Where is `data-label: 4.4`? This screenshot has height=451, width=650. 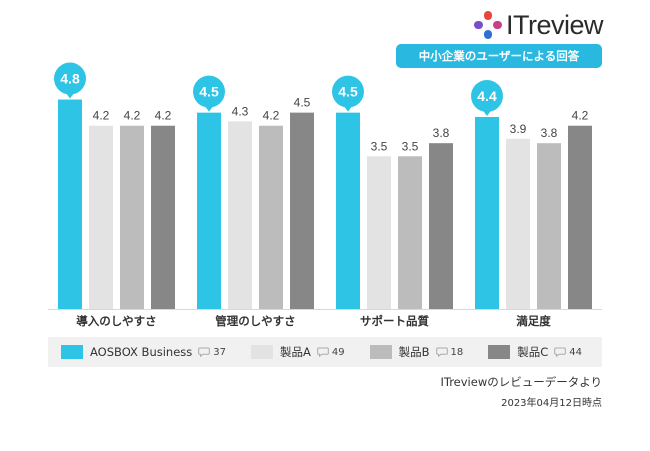 data-label: 4.4 is located at coordinates (487, 96).